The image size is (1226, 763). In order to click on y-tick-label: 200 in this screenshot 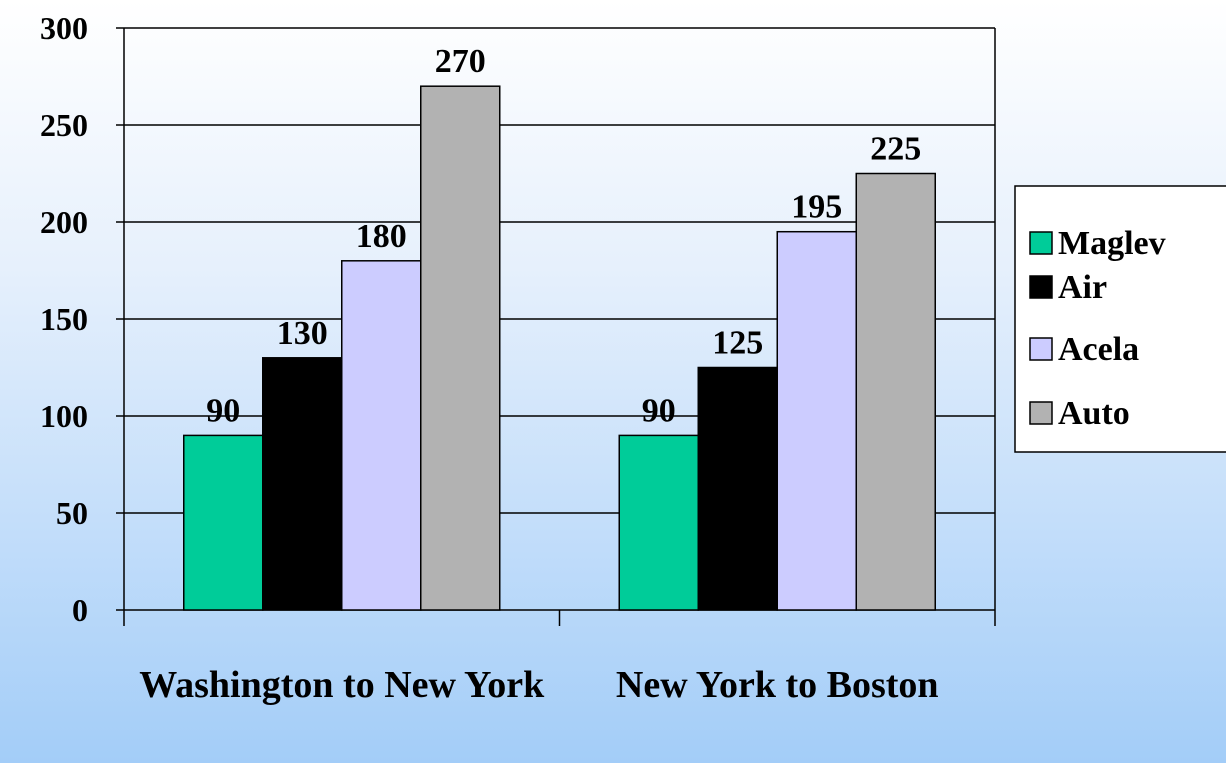, I will do `click(64, 222)`.